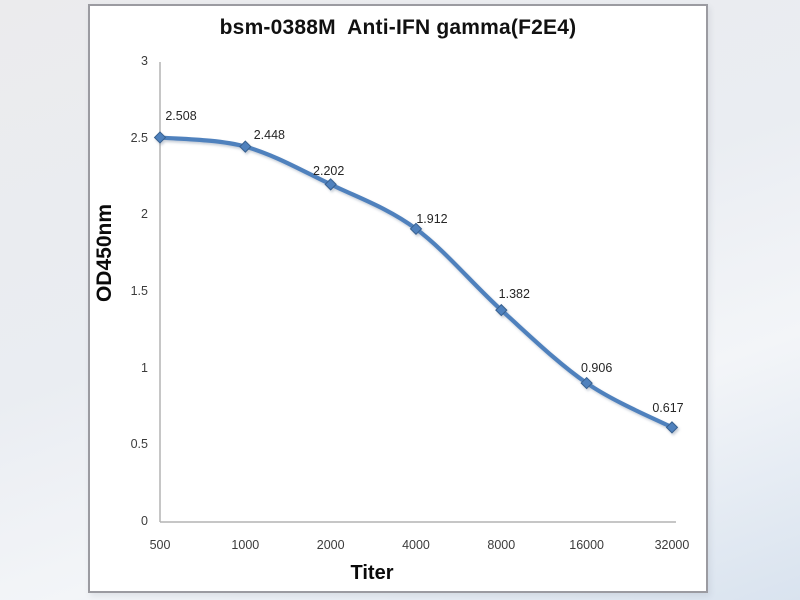 The image size is (800, 600). Describe the element at coordinates (144, 61) in the screenshot. I see `y-tick-label: 3` at that location.